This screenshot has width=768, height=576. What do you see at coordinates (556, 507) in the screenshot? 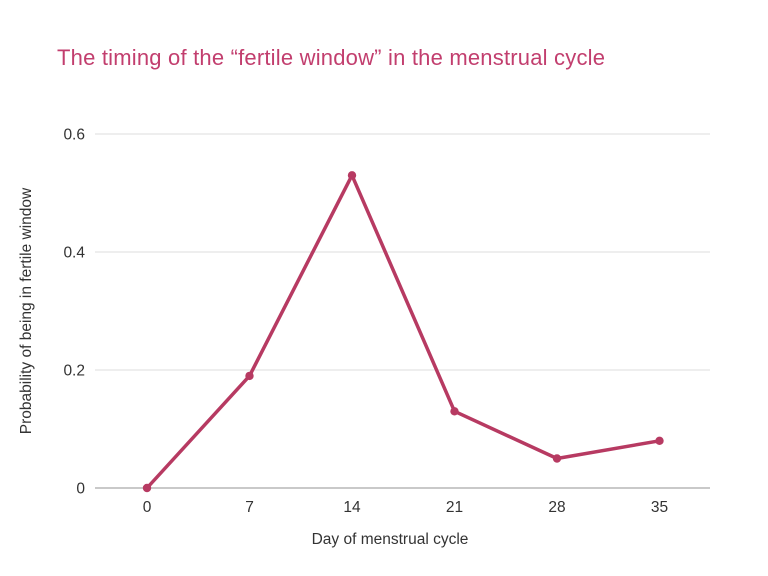
I see `x-tick-label: 28` at bounding box center [556, 507].